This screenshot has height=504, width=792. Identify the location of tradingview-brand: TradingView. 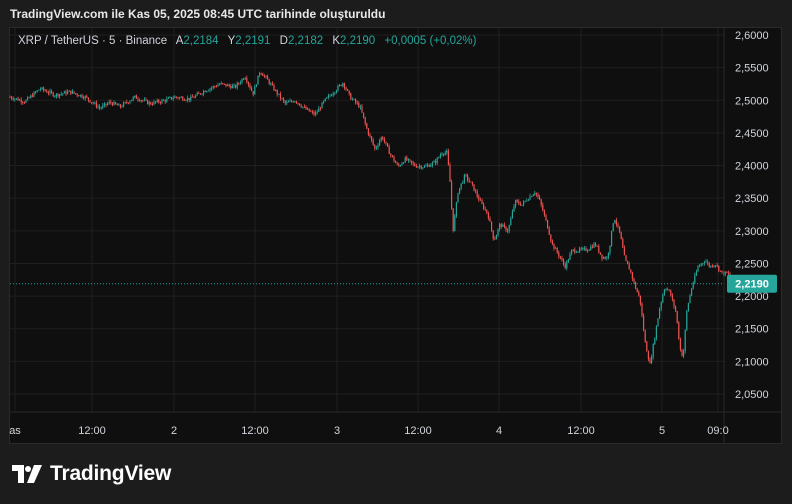
(91, 474).